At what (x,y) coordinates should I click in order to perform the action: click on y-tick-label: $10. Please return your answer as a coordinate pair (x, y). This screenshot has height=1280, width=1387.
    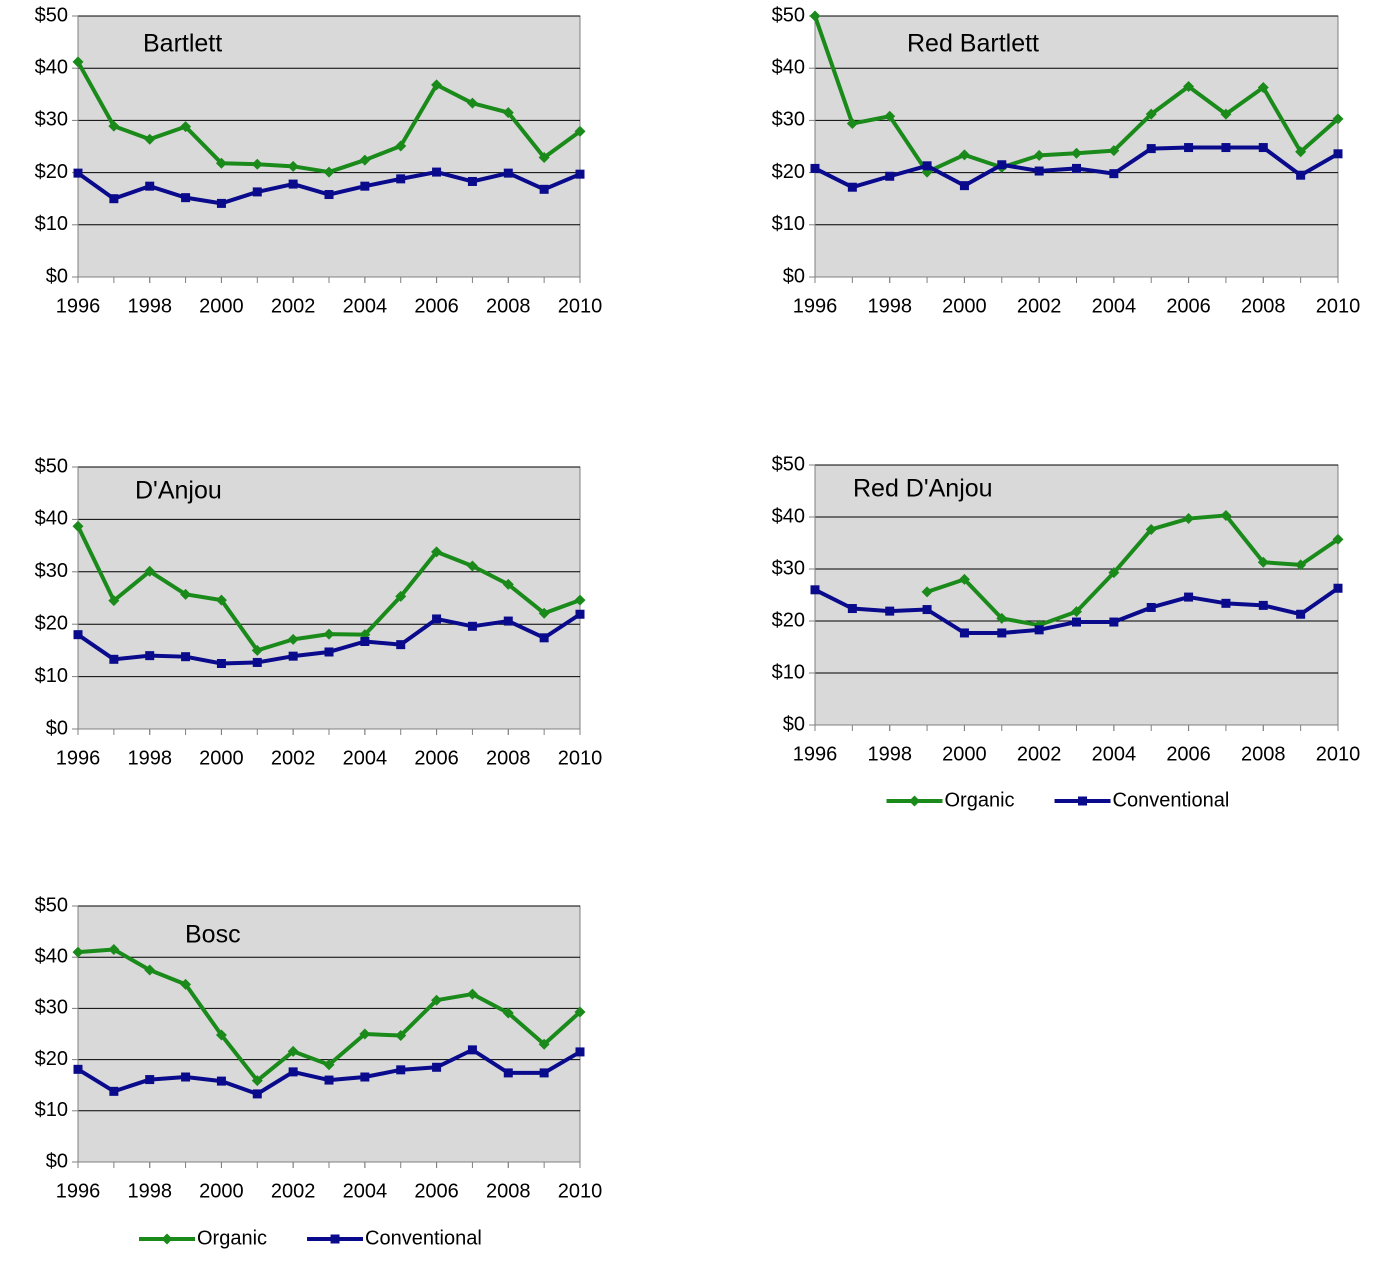
    Looking at the image, I should click on (51, 1110).